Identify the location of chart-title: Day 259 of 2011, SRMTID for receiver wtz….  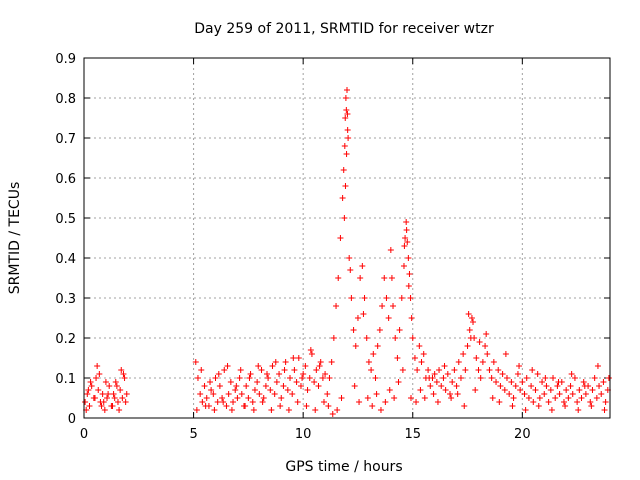
(344, 29).